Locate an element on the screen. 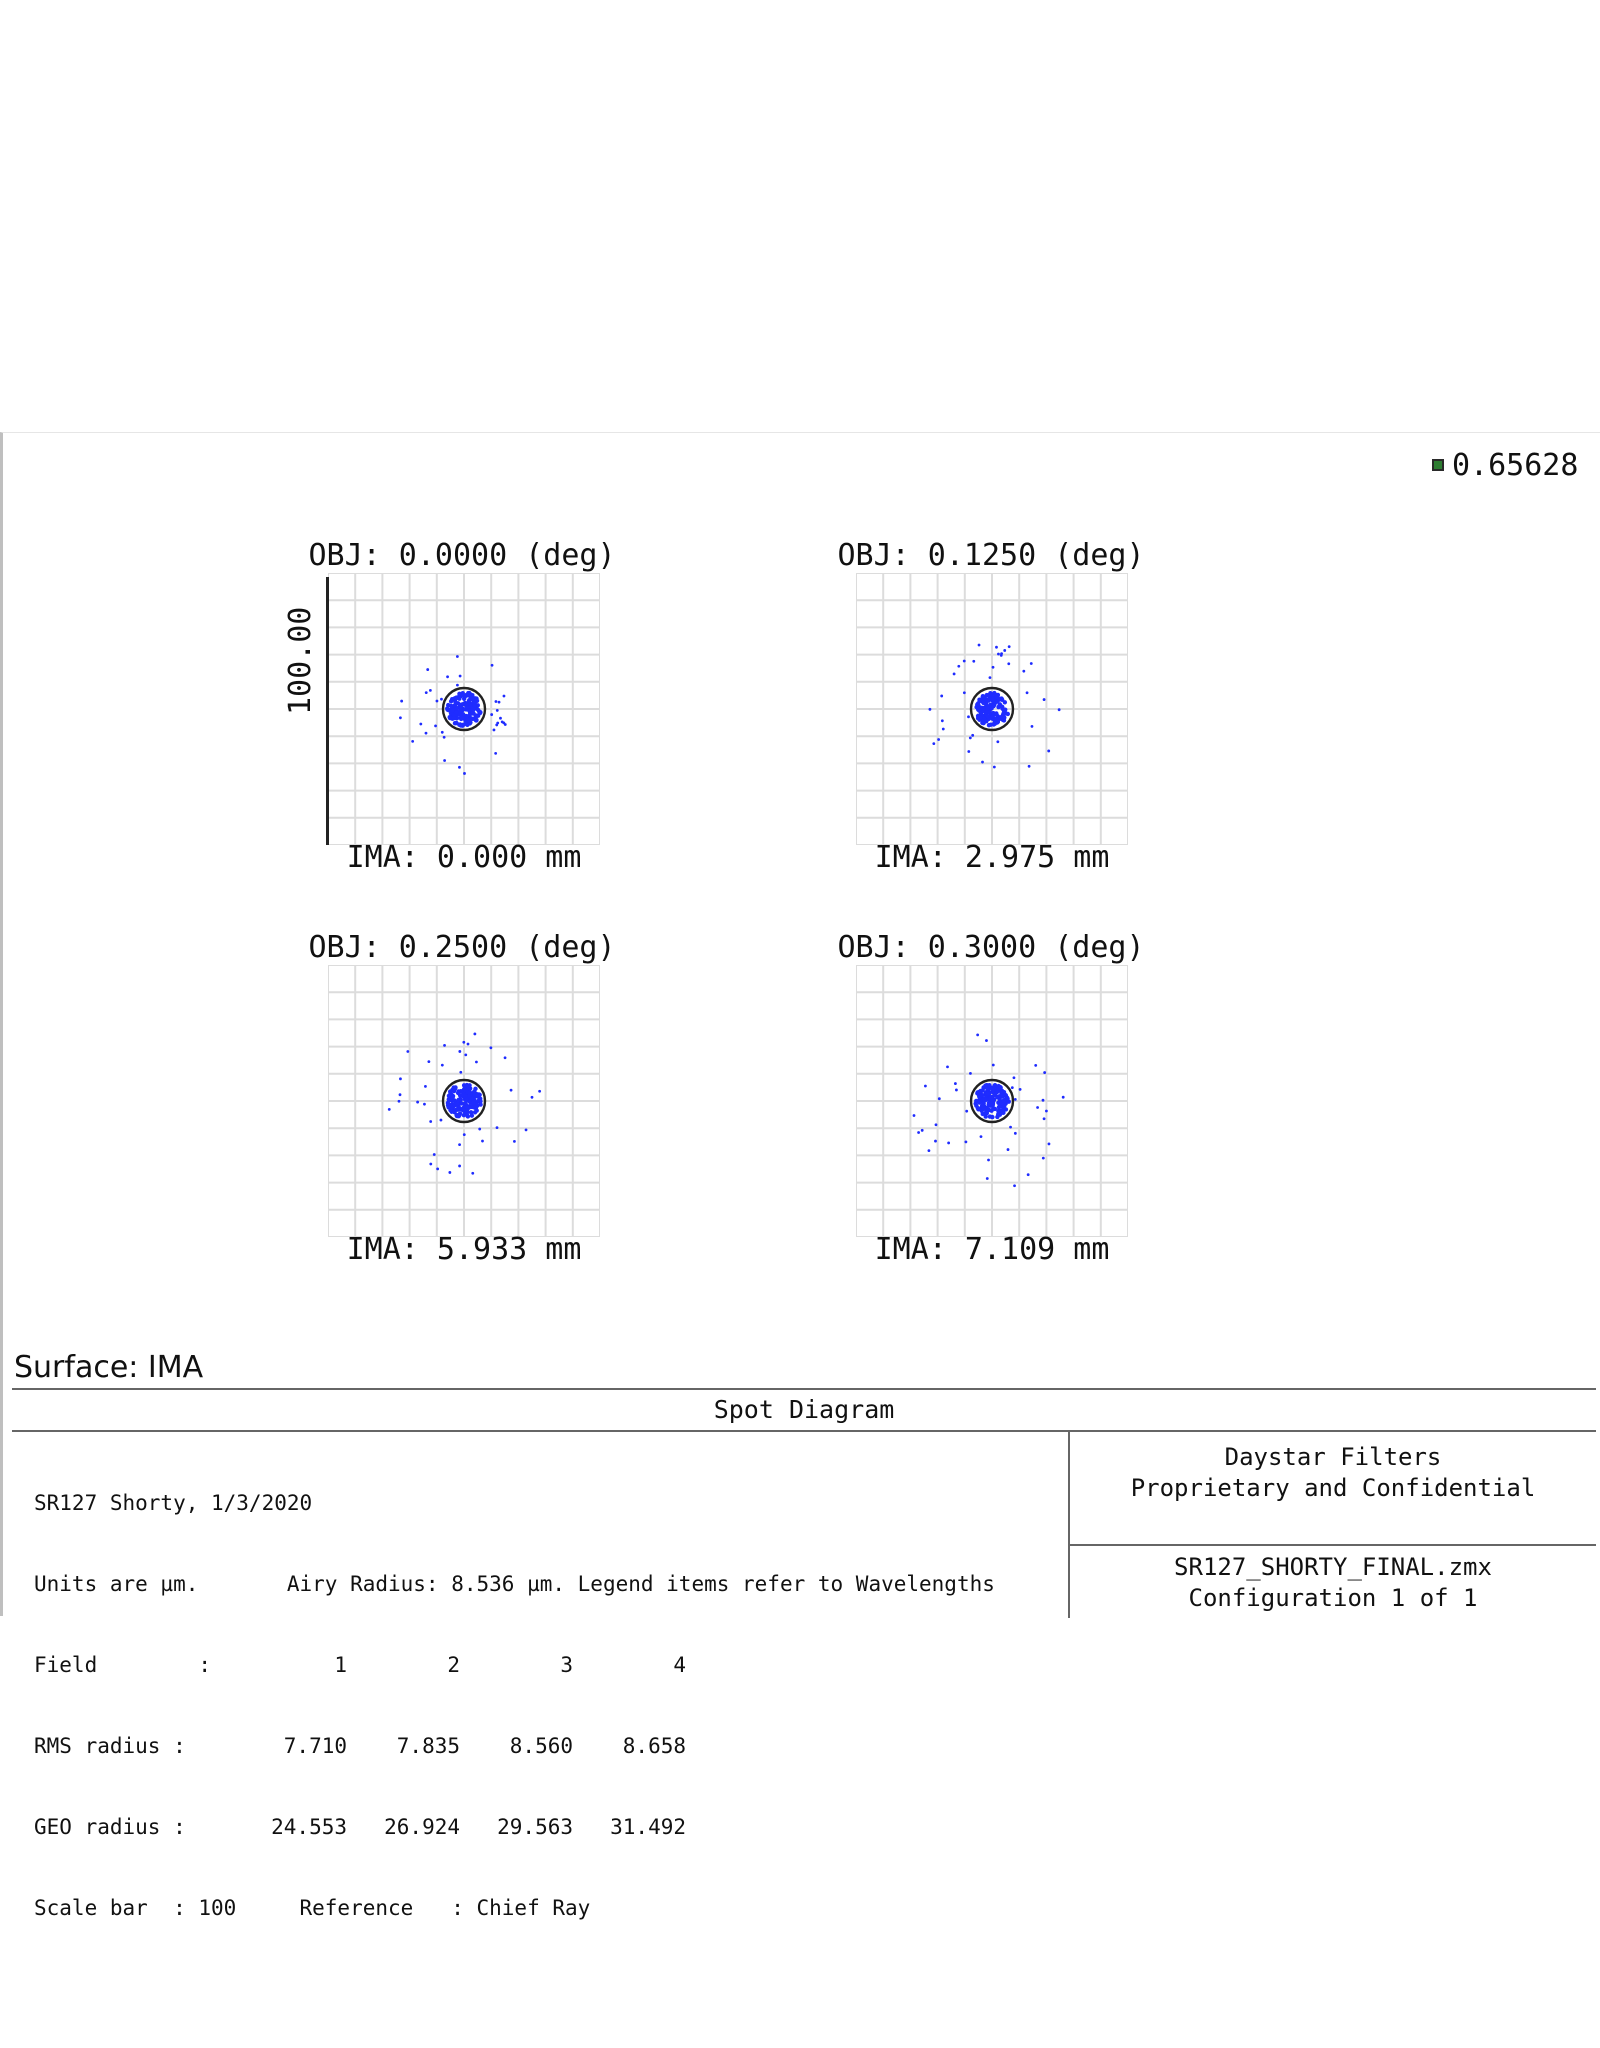 The height and width of the screenshot is (2048, 1600). company-name: Daystar Filters is located at coordinates (1333, 1457).